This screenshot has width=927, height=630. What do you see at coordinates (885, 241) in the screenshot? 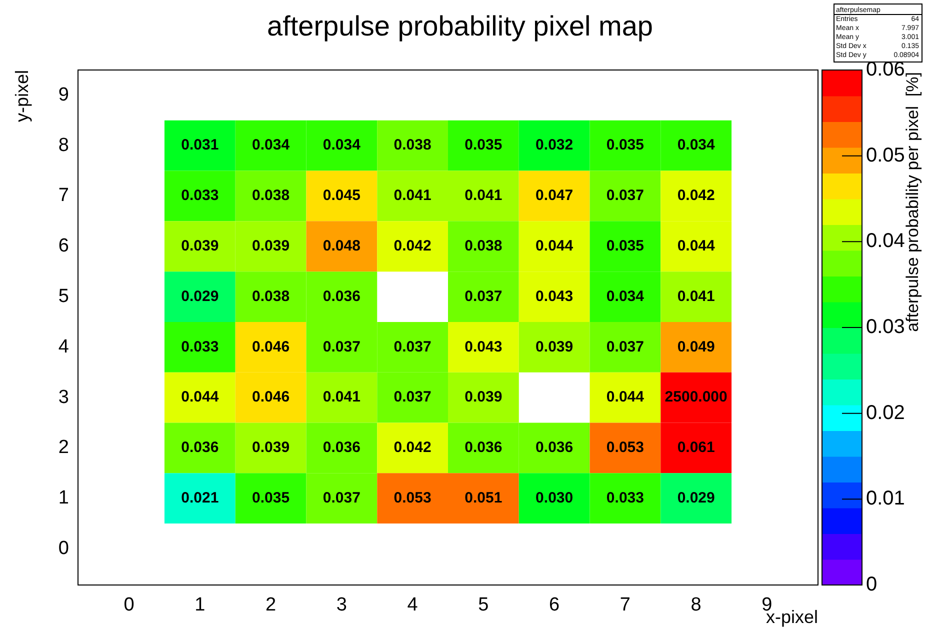
I see `color-bar-label: 0.04` at bounding box center [885, 241].